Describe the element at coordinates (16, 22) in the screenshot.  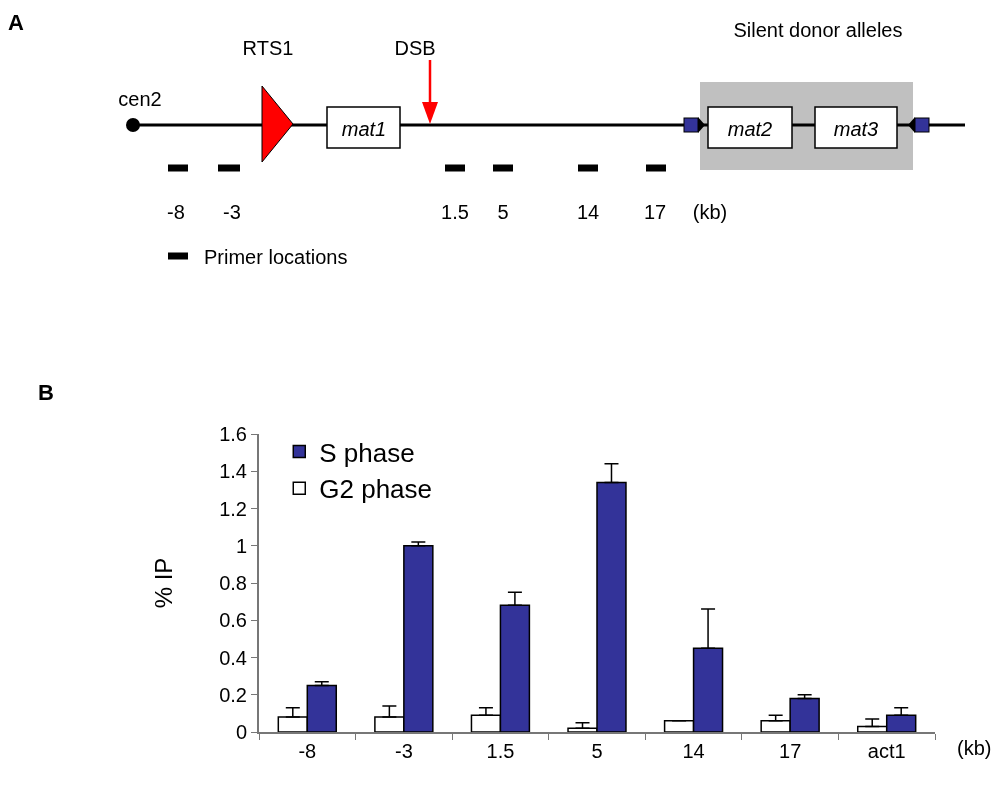
I see `text: A` at that location.